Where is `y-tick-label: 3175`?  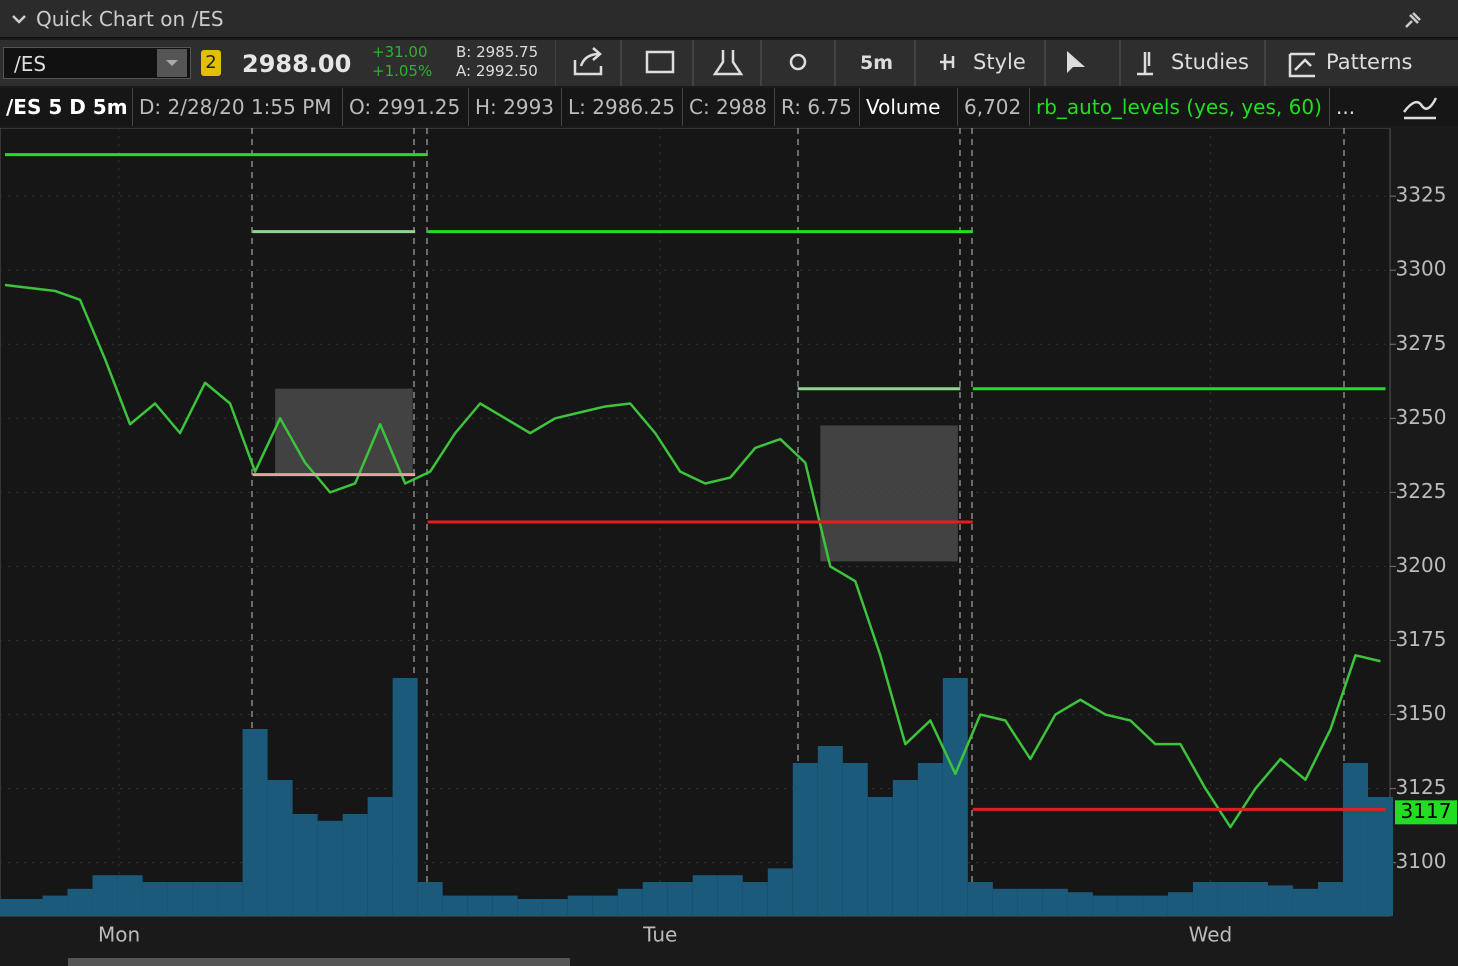 y-tick-label: 3175 is located at coordinates (1421, 639).